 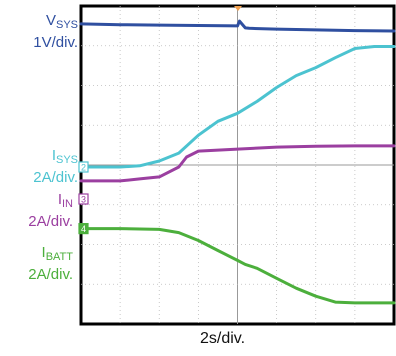 I want to click on channel-marker-2: 2, so click(x=83, y=167).